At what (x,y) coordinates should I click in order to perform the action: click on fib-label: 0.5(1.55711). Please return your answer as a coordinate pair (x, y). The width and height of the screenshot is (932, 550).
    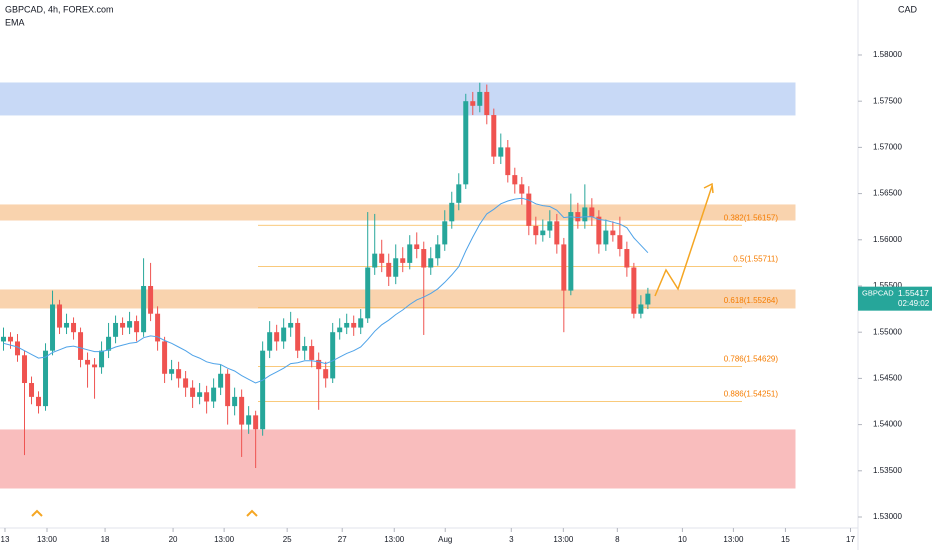
    Looking at the image, I should click on (755, 259).